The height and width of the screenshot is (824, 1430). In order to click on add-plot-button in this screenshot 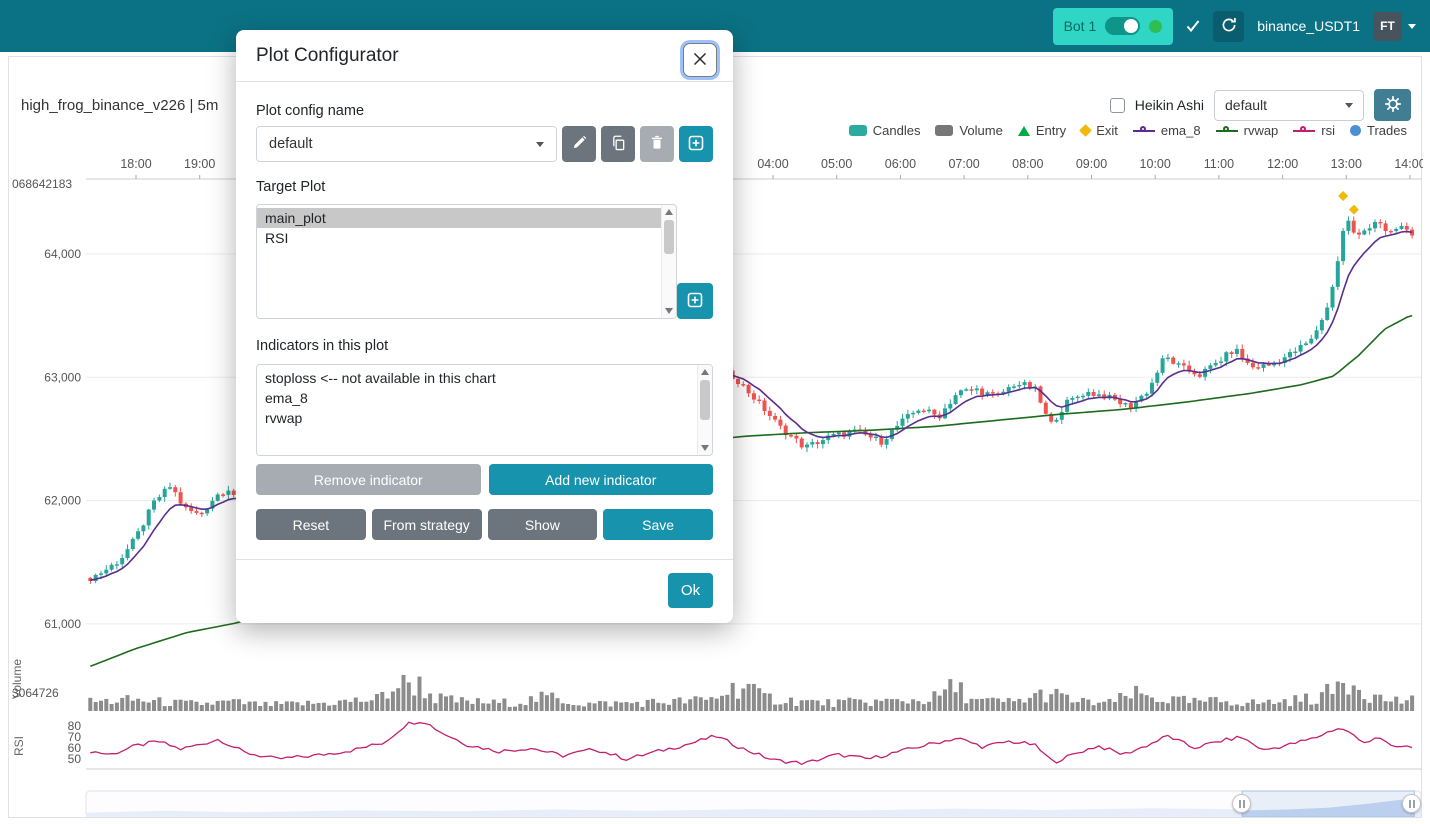, I will do `click(695, 301)`.